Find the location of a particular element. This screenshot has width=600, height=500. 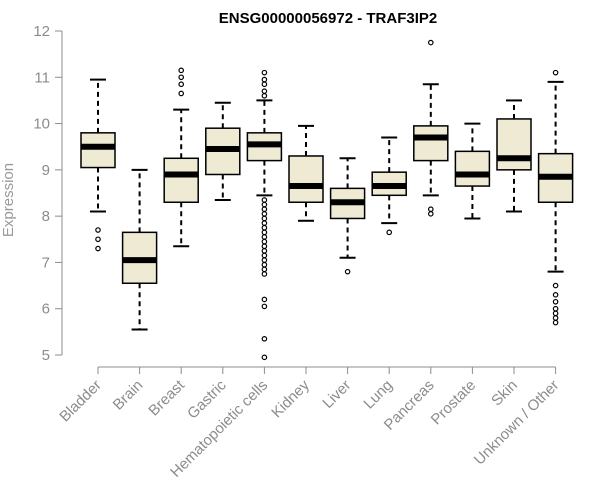

chart-title: ENSG00000056972 - TRAF3IP2 is located at coordinates (328, 18).